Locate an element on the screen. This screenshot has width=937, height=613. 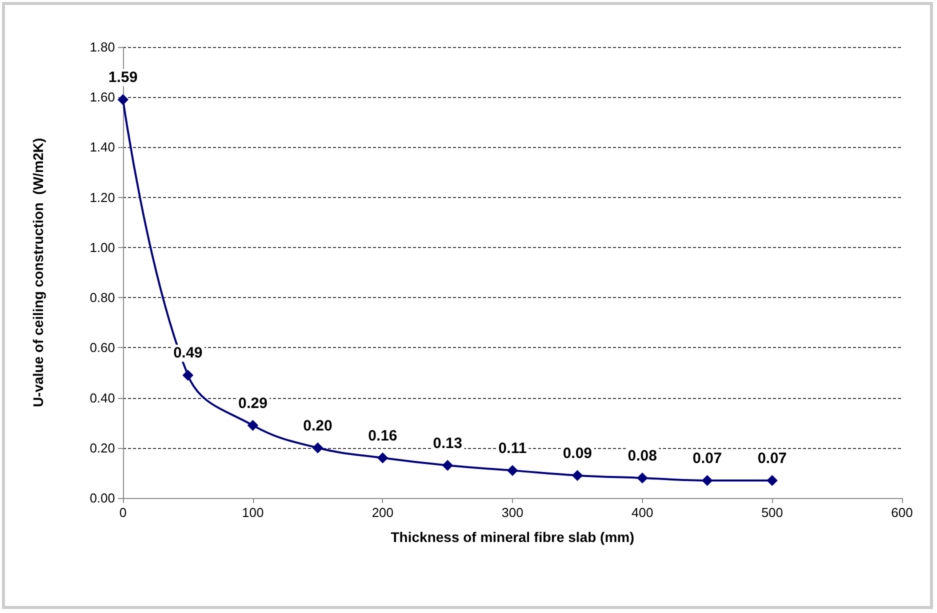
y-tick-label: 0.40 is located at coordinates (102, 398).